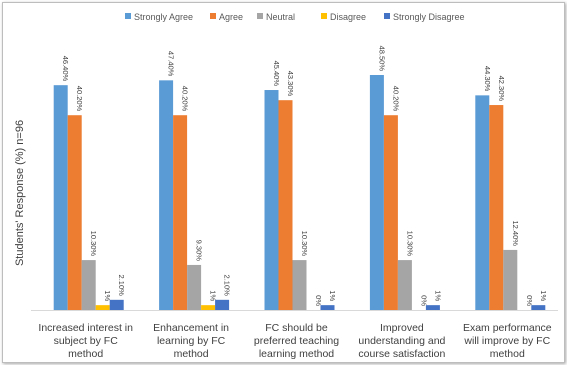 The height and width of the screenshot is (365, 567). I want to click on data-label-1-2: 40.20%, so click(79, 99).